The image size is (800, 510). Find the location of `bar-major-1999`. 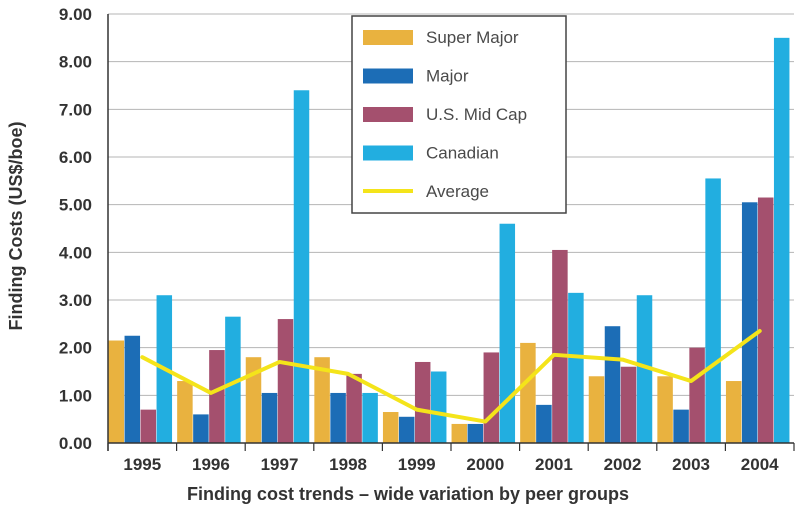

bar-major-1999 is located at coordinates (406, 429).